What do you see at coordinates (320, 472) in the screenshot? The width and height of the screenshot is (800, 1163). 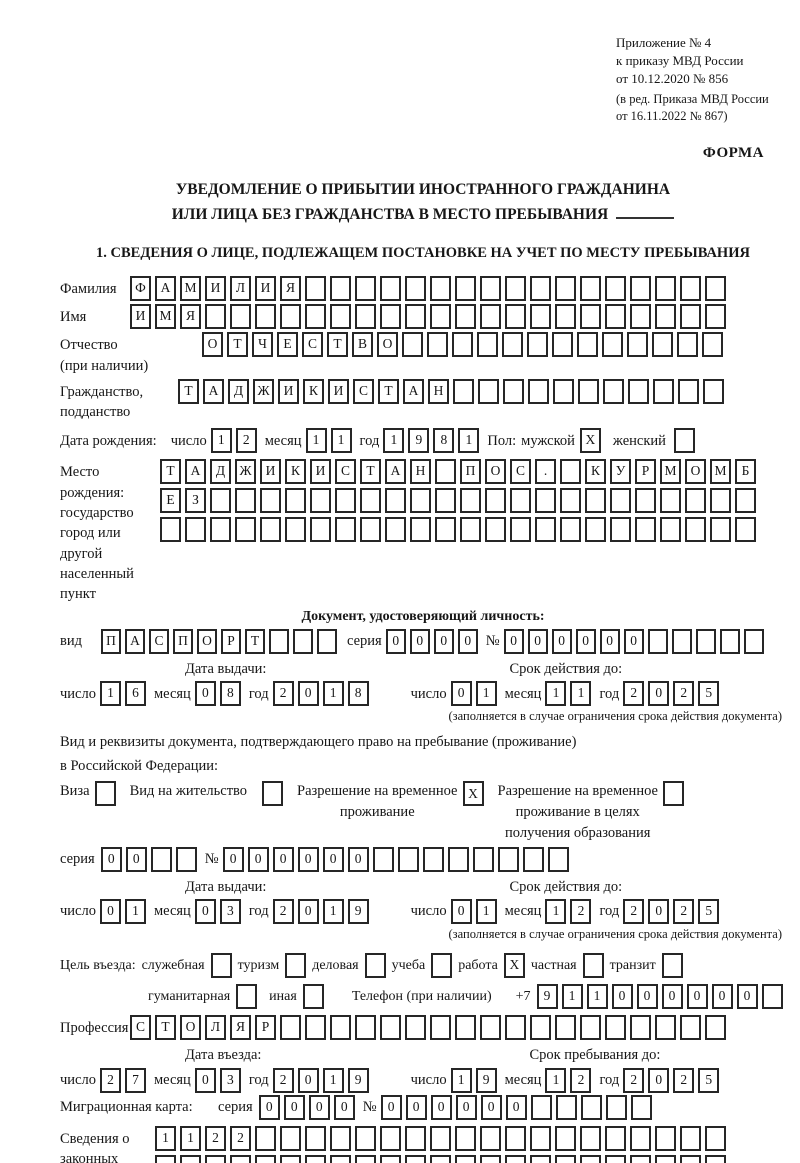 I see `form-cell: И` at bounding box center [320, 472].